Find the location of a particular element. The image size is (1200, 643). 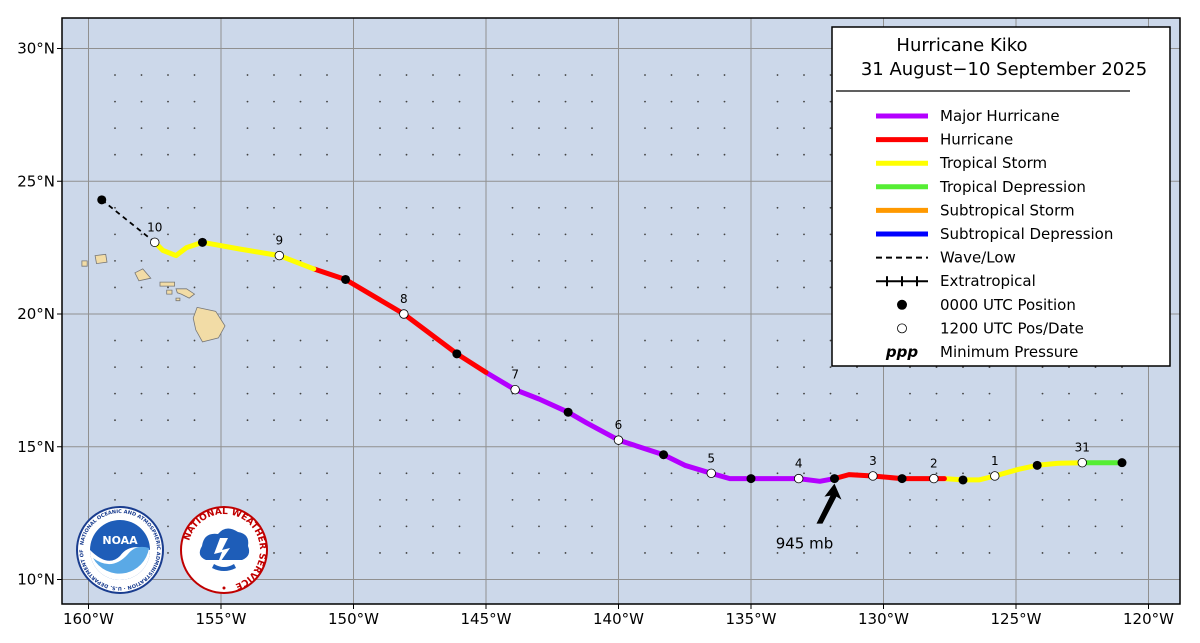

lon-tick-label: 130°W is located at coordinates (883, 619).